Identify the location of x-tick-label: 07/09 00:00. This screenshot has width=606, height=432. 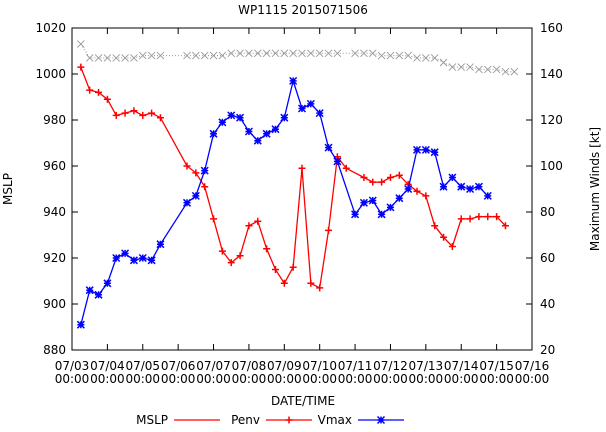
(284, 372).